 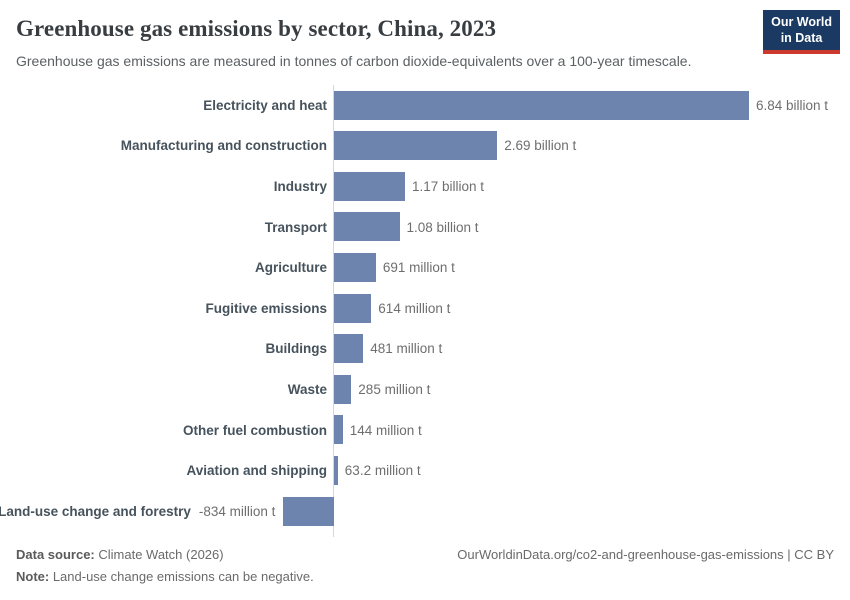 I want to click on bar-value: 691 million t, so click(x=418, y=268).